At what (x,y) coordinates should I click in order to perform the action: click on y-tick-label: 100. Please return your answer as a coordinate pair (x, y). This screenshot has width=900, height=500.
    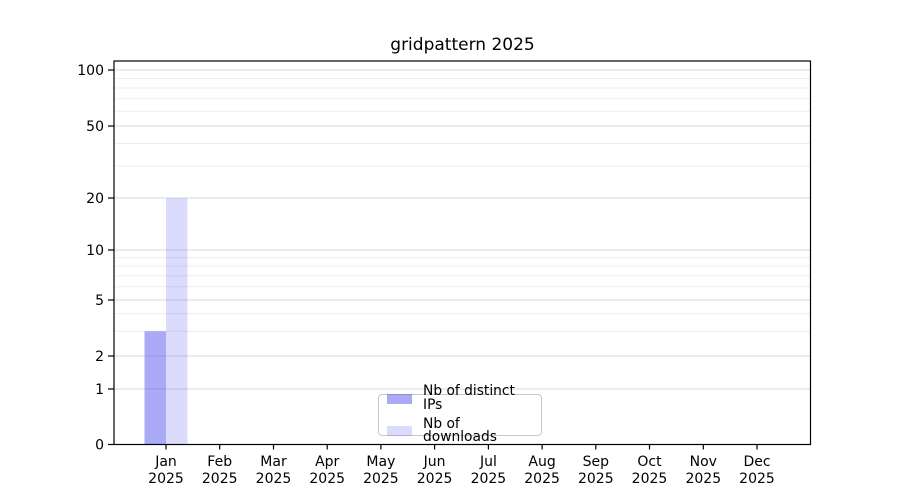
    Looking at the image, I should click on (90, 71).